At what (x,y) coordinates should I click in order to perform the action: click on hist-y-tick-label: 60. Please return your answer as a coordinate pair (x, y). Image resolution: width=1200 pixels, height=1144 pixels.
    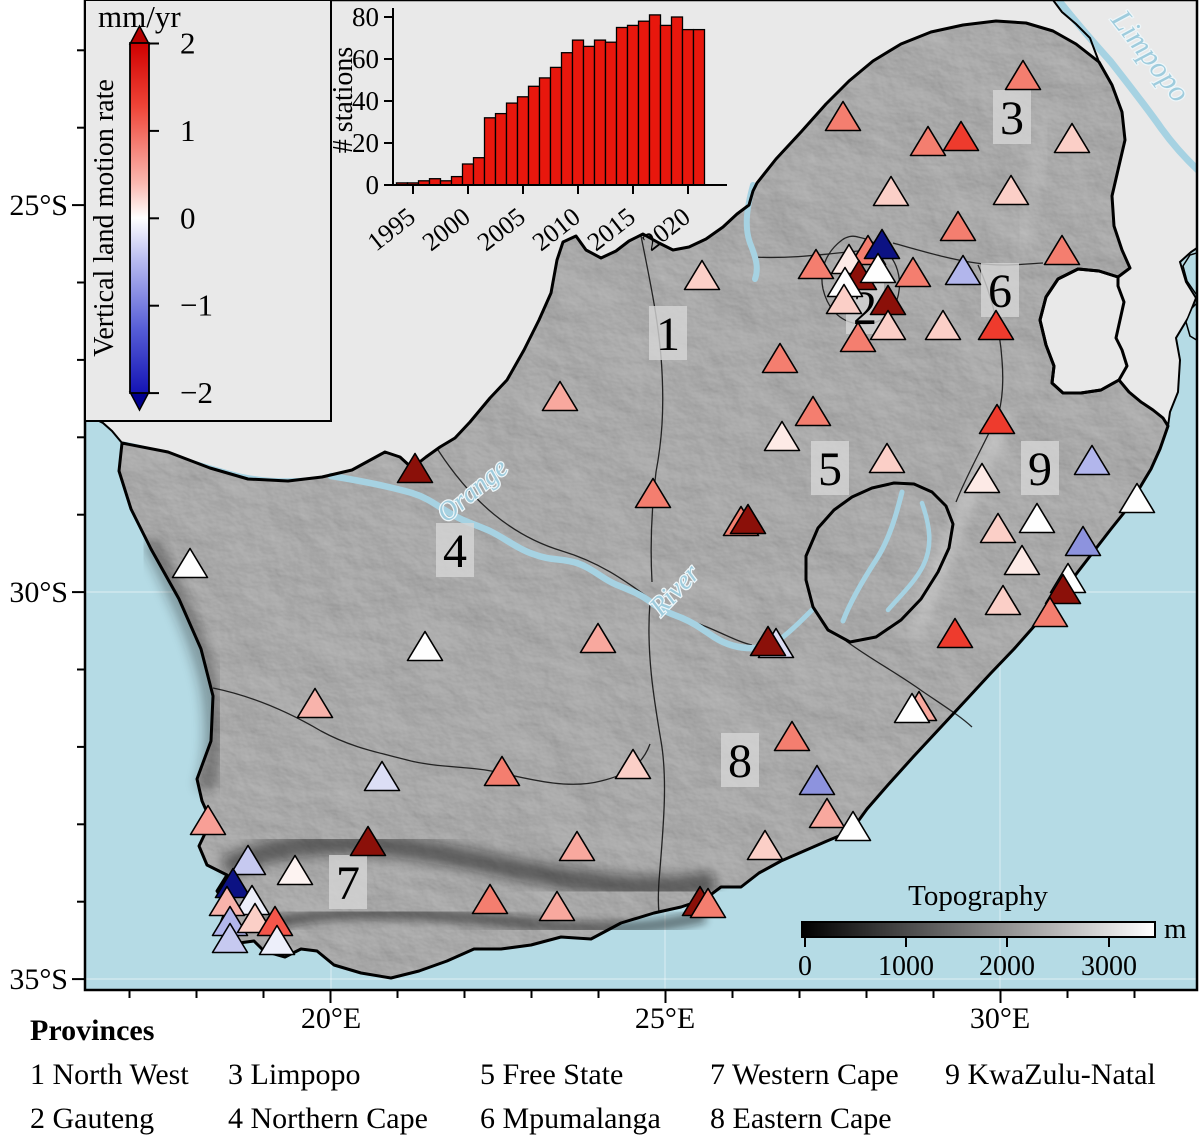
    Looking at the image, I should click on (365, 59).